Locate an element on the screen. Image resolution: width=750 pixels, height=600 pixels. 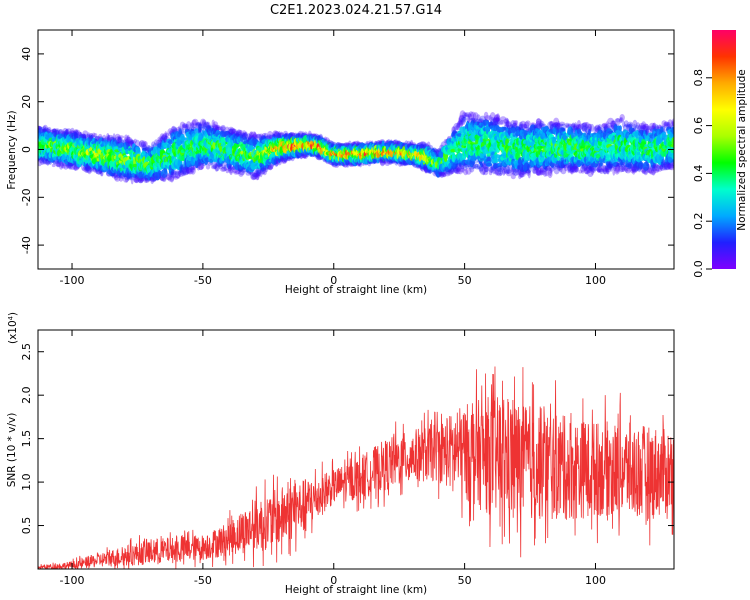
spectrogram-marks is located at coordinates (356, 147).